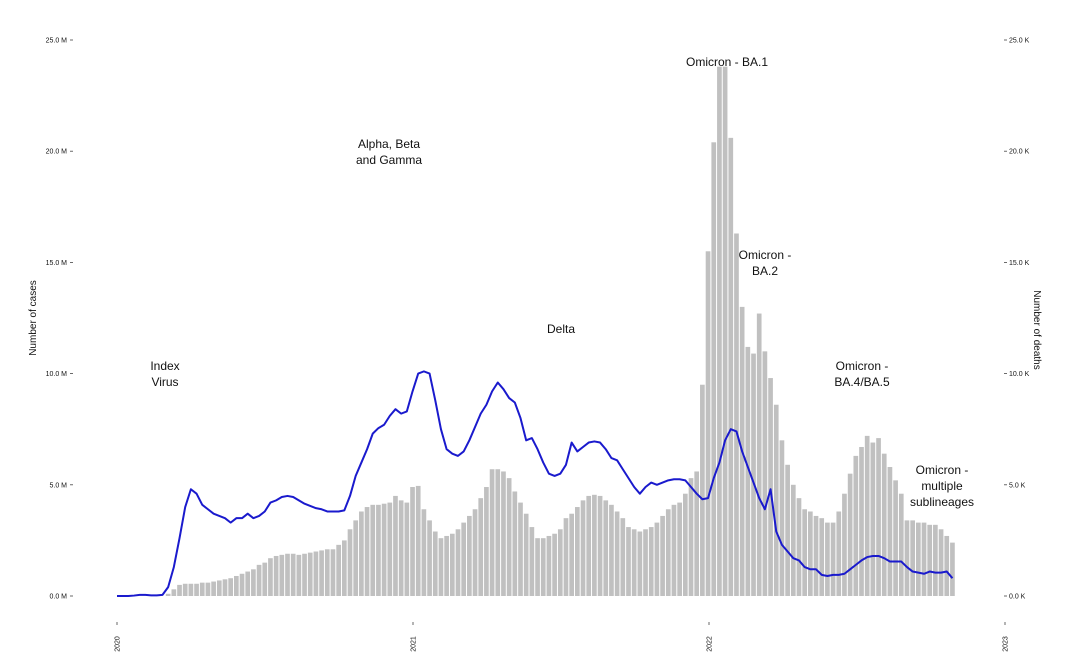 This screenshot has width=1080, height=672. Describe the element at coordinates (862, 382) in the screenshot. I see `annotation-line: BA.4/BA.5` at that location.